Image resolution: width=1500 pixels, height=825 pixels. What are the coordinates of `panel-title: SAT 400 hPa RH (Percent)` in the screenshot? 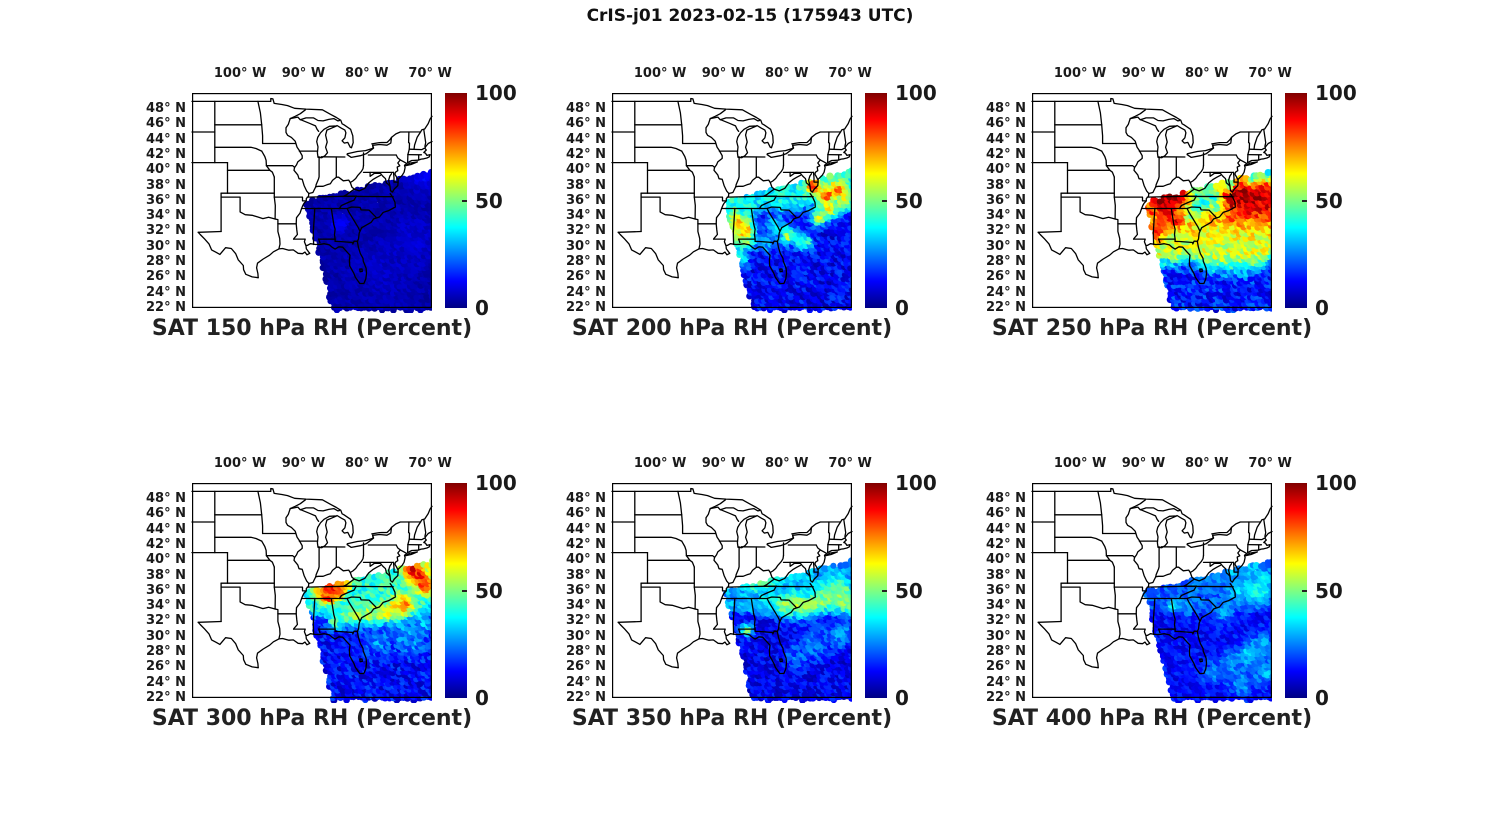 It's located at (1152, 718).